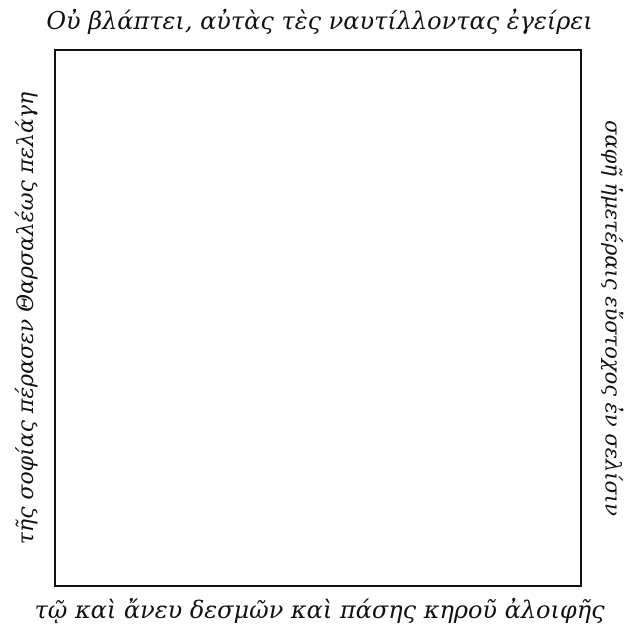 This screenshot has height=640, width=639. Describe the element at coordinates (26, 318) in the screenshot. I see `left-caption: τῆς σοφίας πέρασεν Θαρσαλέως πελάγη` at that location.